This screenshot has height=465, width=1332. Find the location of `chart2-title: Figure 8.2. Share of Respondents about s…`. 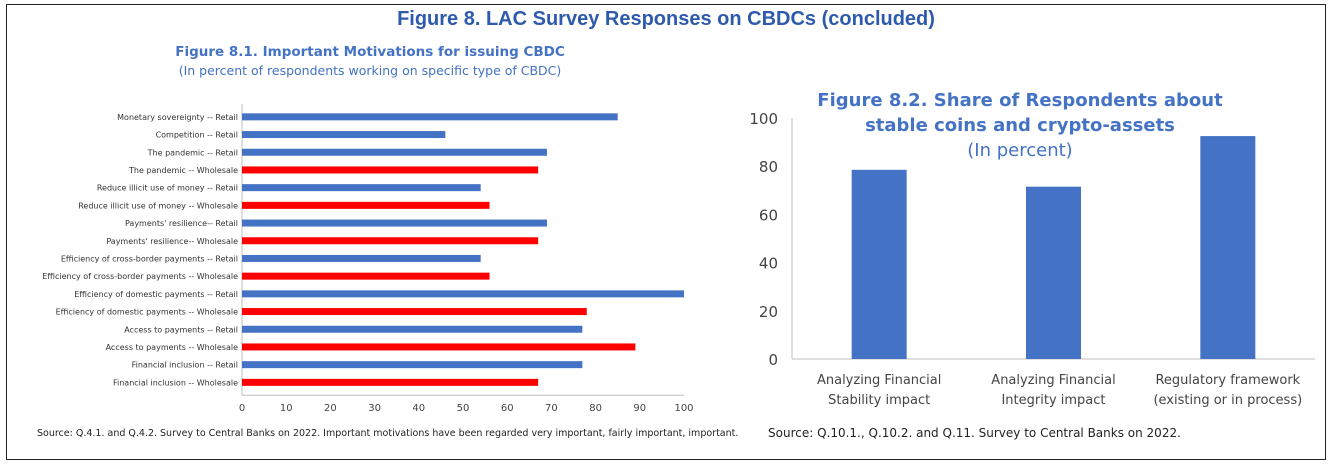

chart2-title: Figure 8.2. Share of Respondents about s… is located at coordinates (1020, 113).